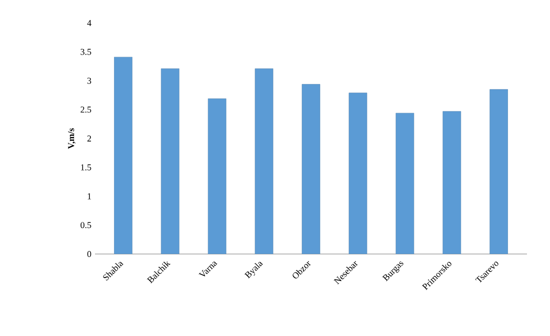 The height and width of the screenshot is (336, 550). Describe the element at coordinates (72, 138) in the screenshot. I see `y-axis-title: V,m/s` at that location.